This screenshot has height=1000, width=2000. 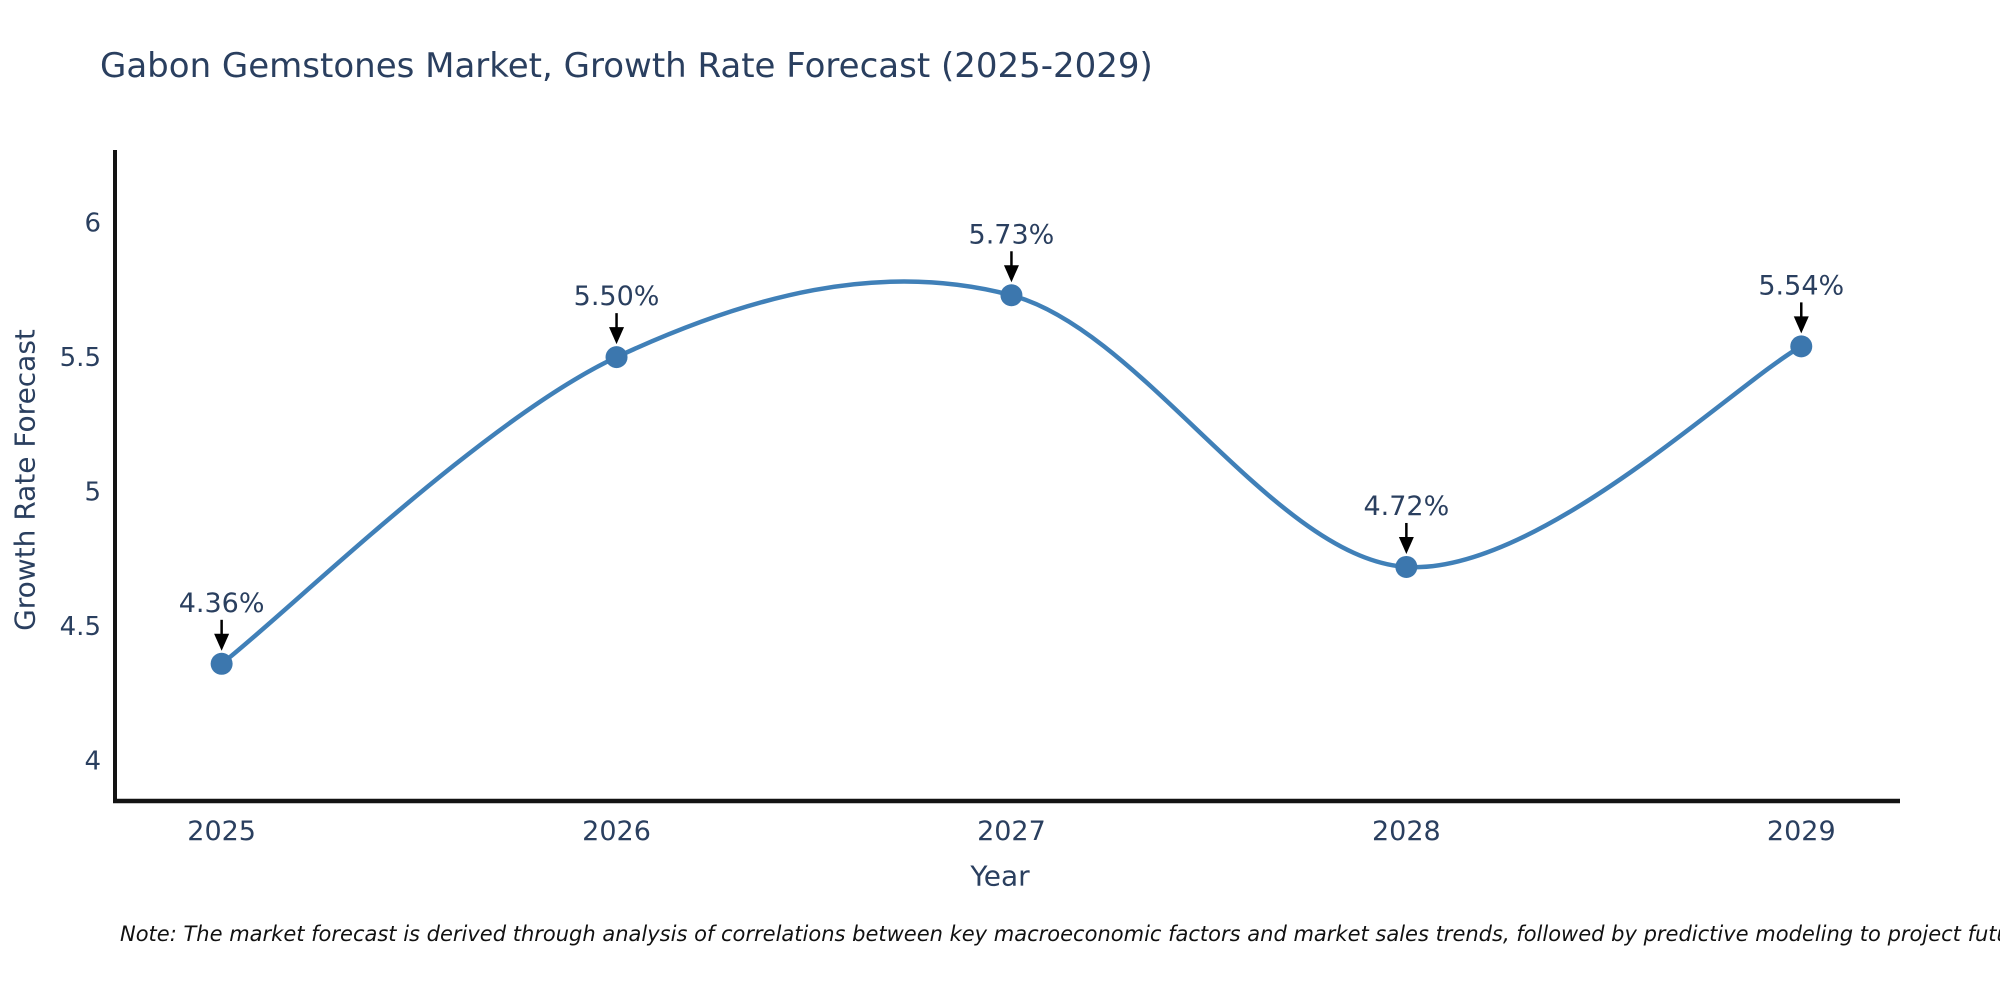 I want to click on x-tick-label: 2025, so click(x=221, y=831).